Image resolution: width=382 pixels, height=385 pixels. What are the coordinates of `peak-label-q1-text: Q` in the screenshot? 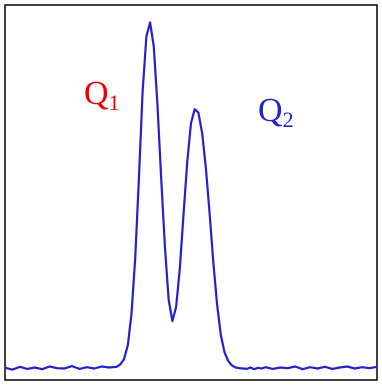 It's located at (96, 93).